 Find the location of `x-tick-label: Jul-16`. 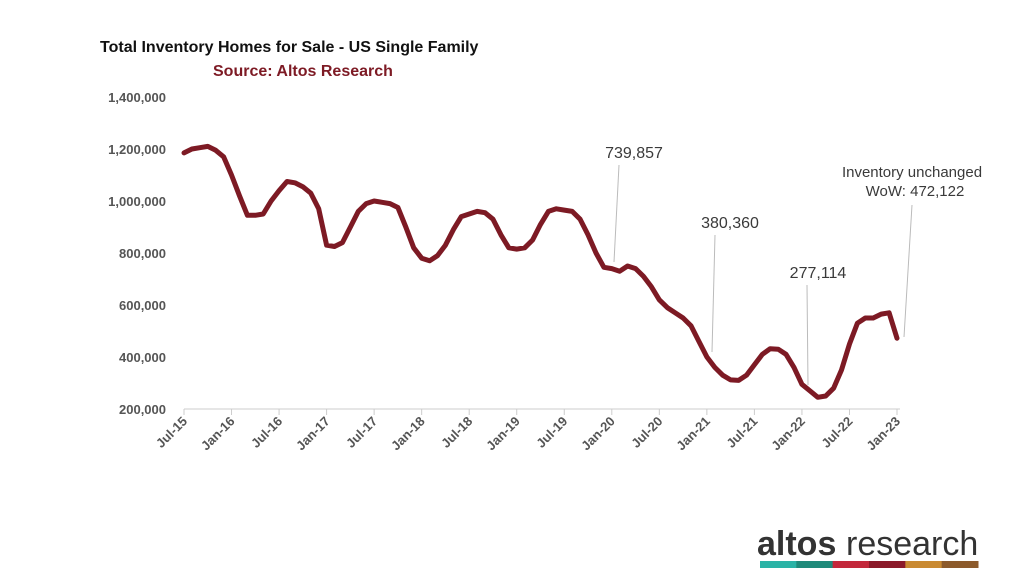

x-tick-label: Jul-16 is located at coordinates (266, 432).